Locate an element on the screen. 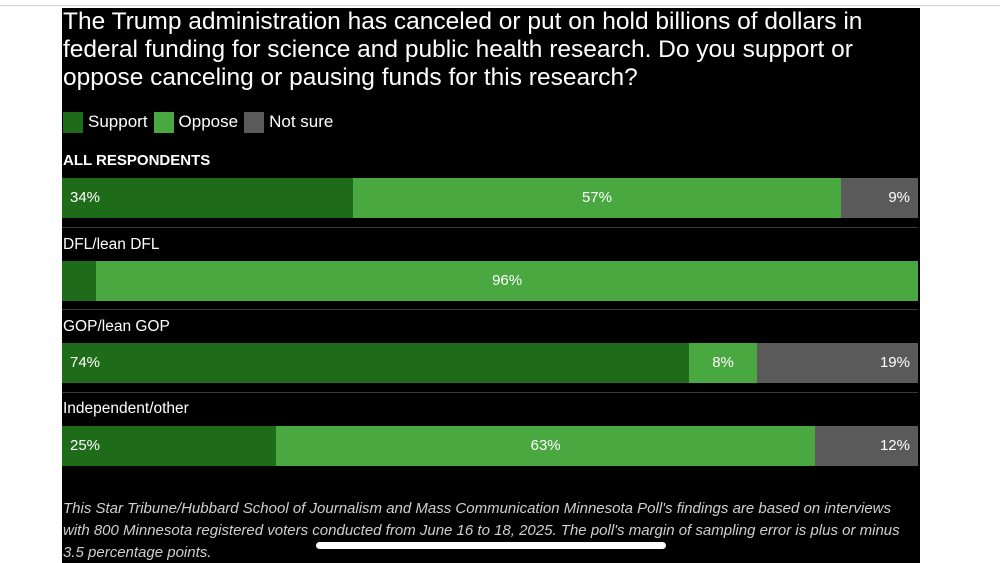 The height and width of the screenshot is (563, 1000). bar-independent-other: 25% 63% 12% is located at coordinates (490, 446).